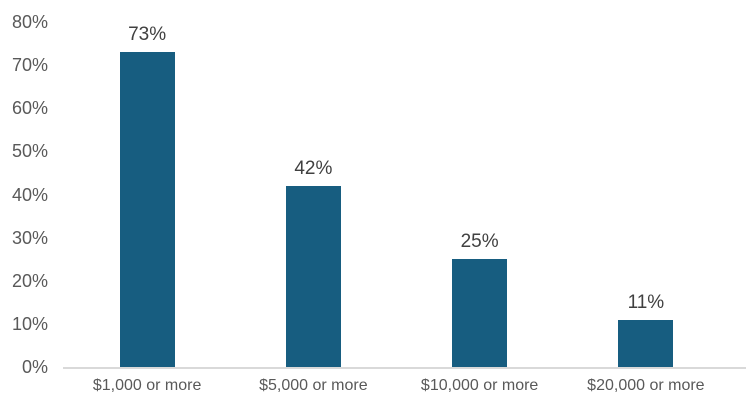 This screenshot has height=416, width=750. Describe the element at coordinates (29, 65) in the screenshot. I see `y-axis-tick-label: 70%` at that location.